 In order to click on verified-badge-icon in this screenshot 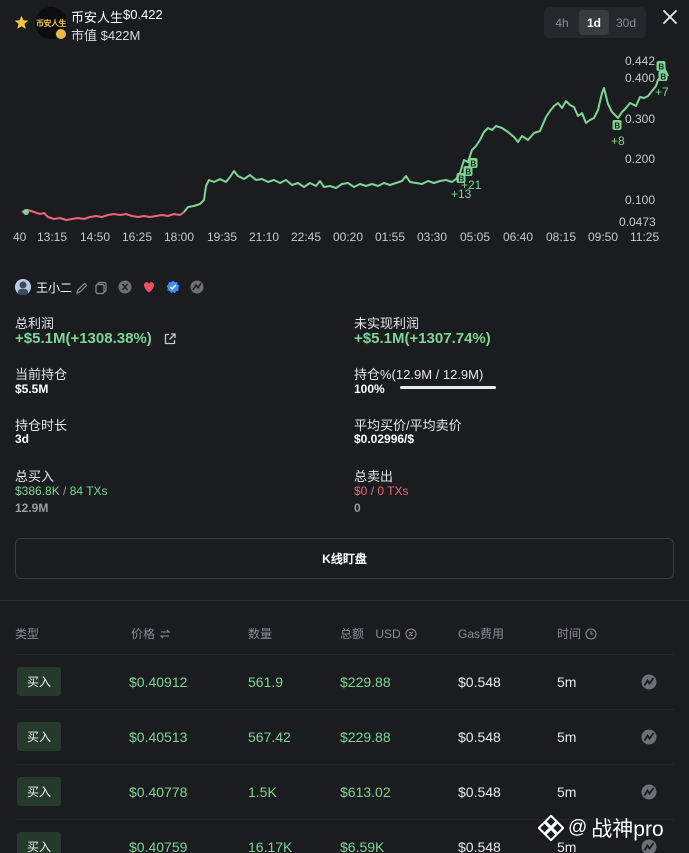, I will do `click(61, 34)`.